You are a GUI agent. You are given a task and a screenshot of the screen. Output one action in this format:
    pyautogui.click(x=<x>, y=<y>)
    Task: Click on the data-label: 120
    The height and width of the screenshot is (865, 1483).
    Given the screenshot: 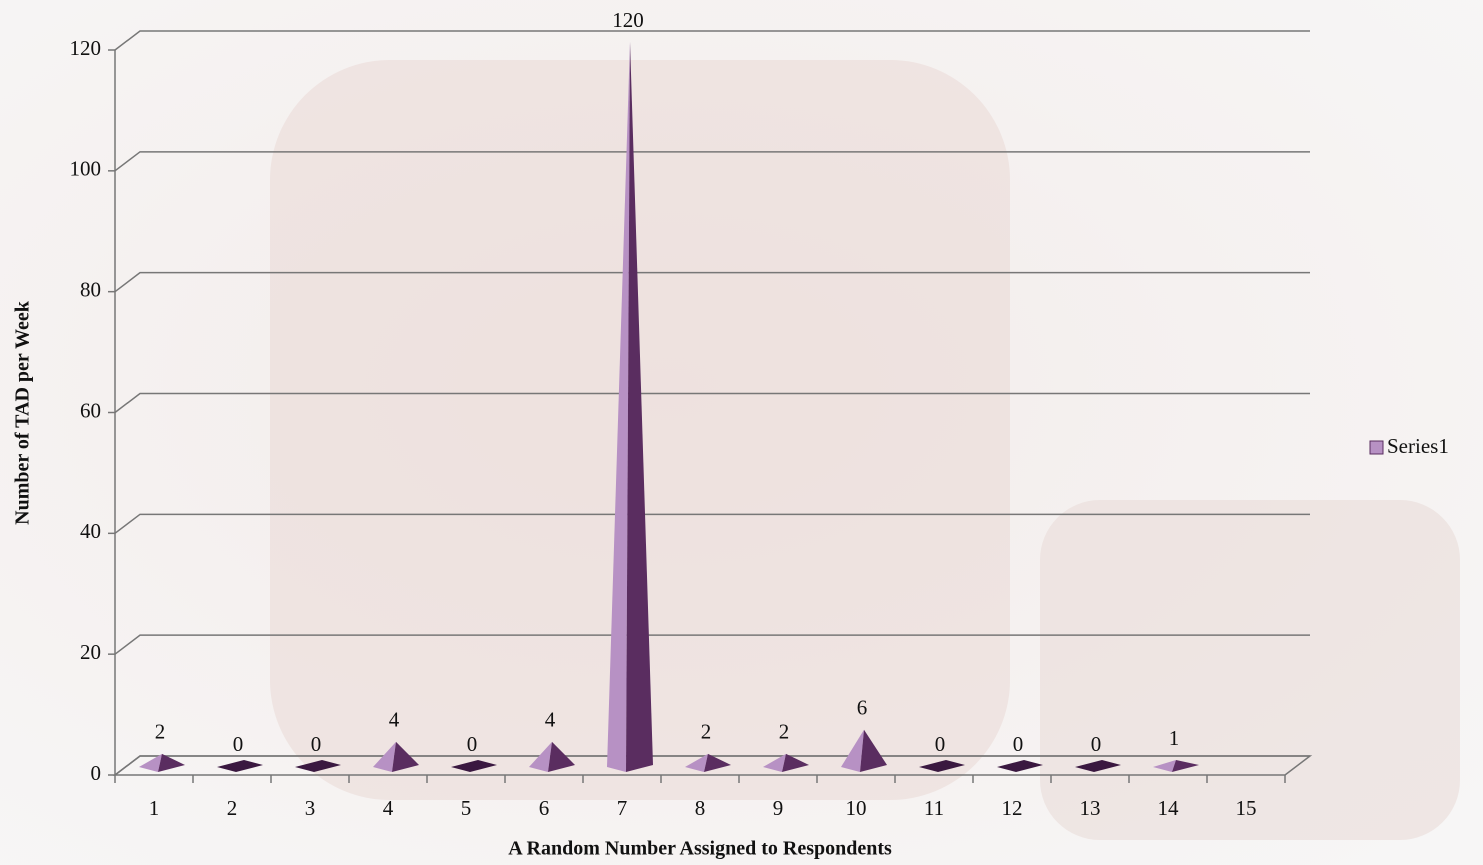 What is the action you would take?
    pyautogui.click(x=628, y=20)
    